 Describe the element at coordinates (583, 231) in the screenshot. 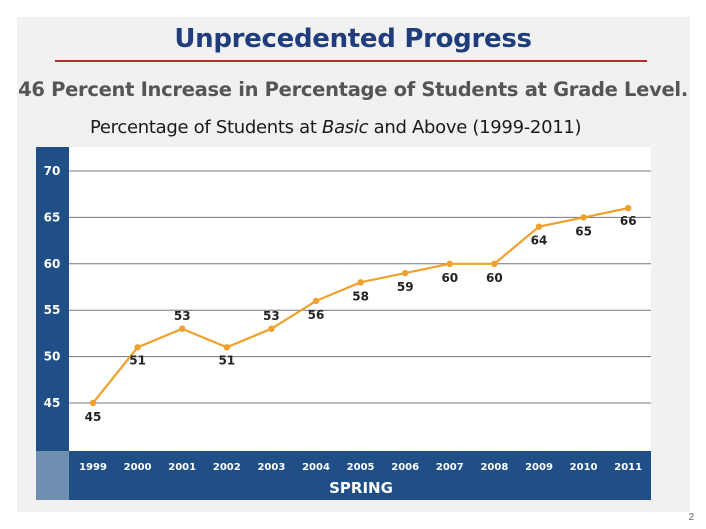

I see `data-label: 65` at that location.